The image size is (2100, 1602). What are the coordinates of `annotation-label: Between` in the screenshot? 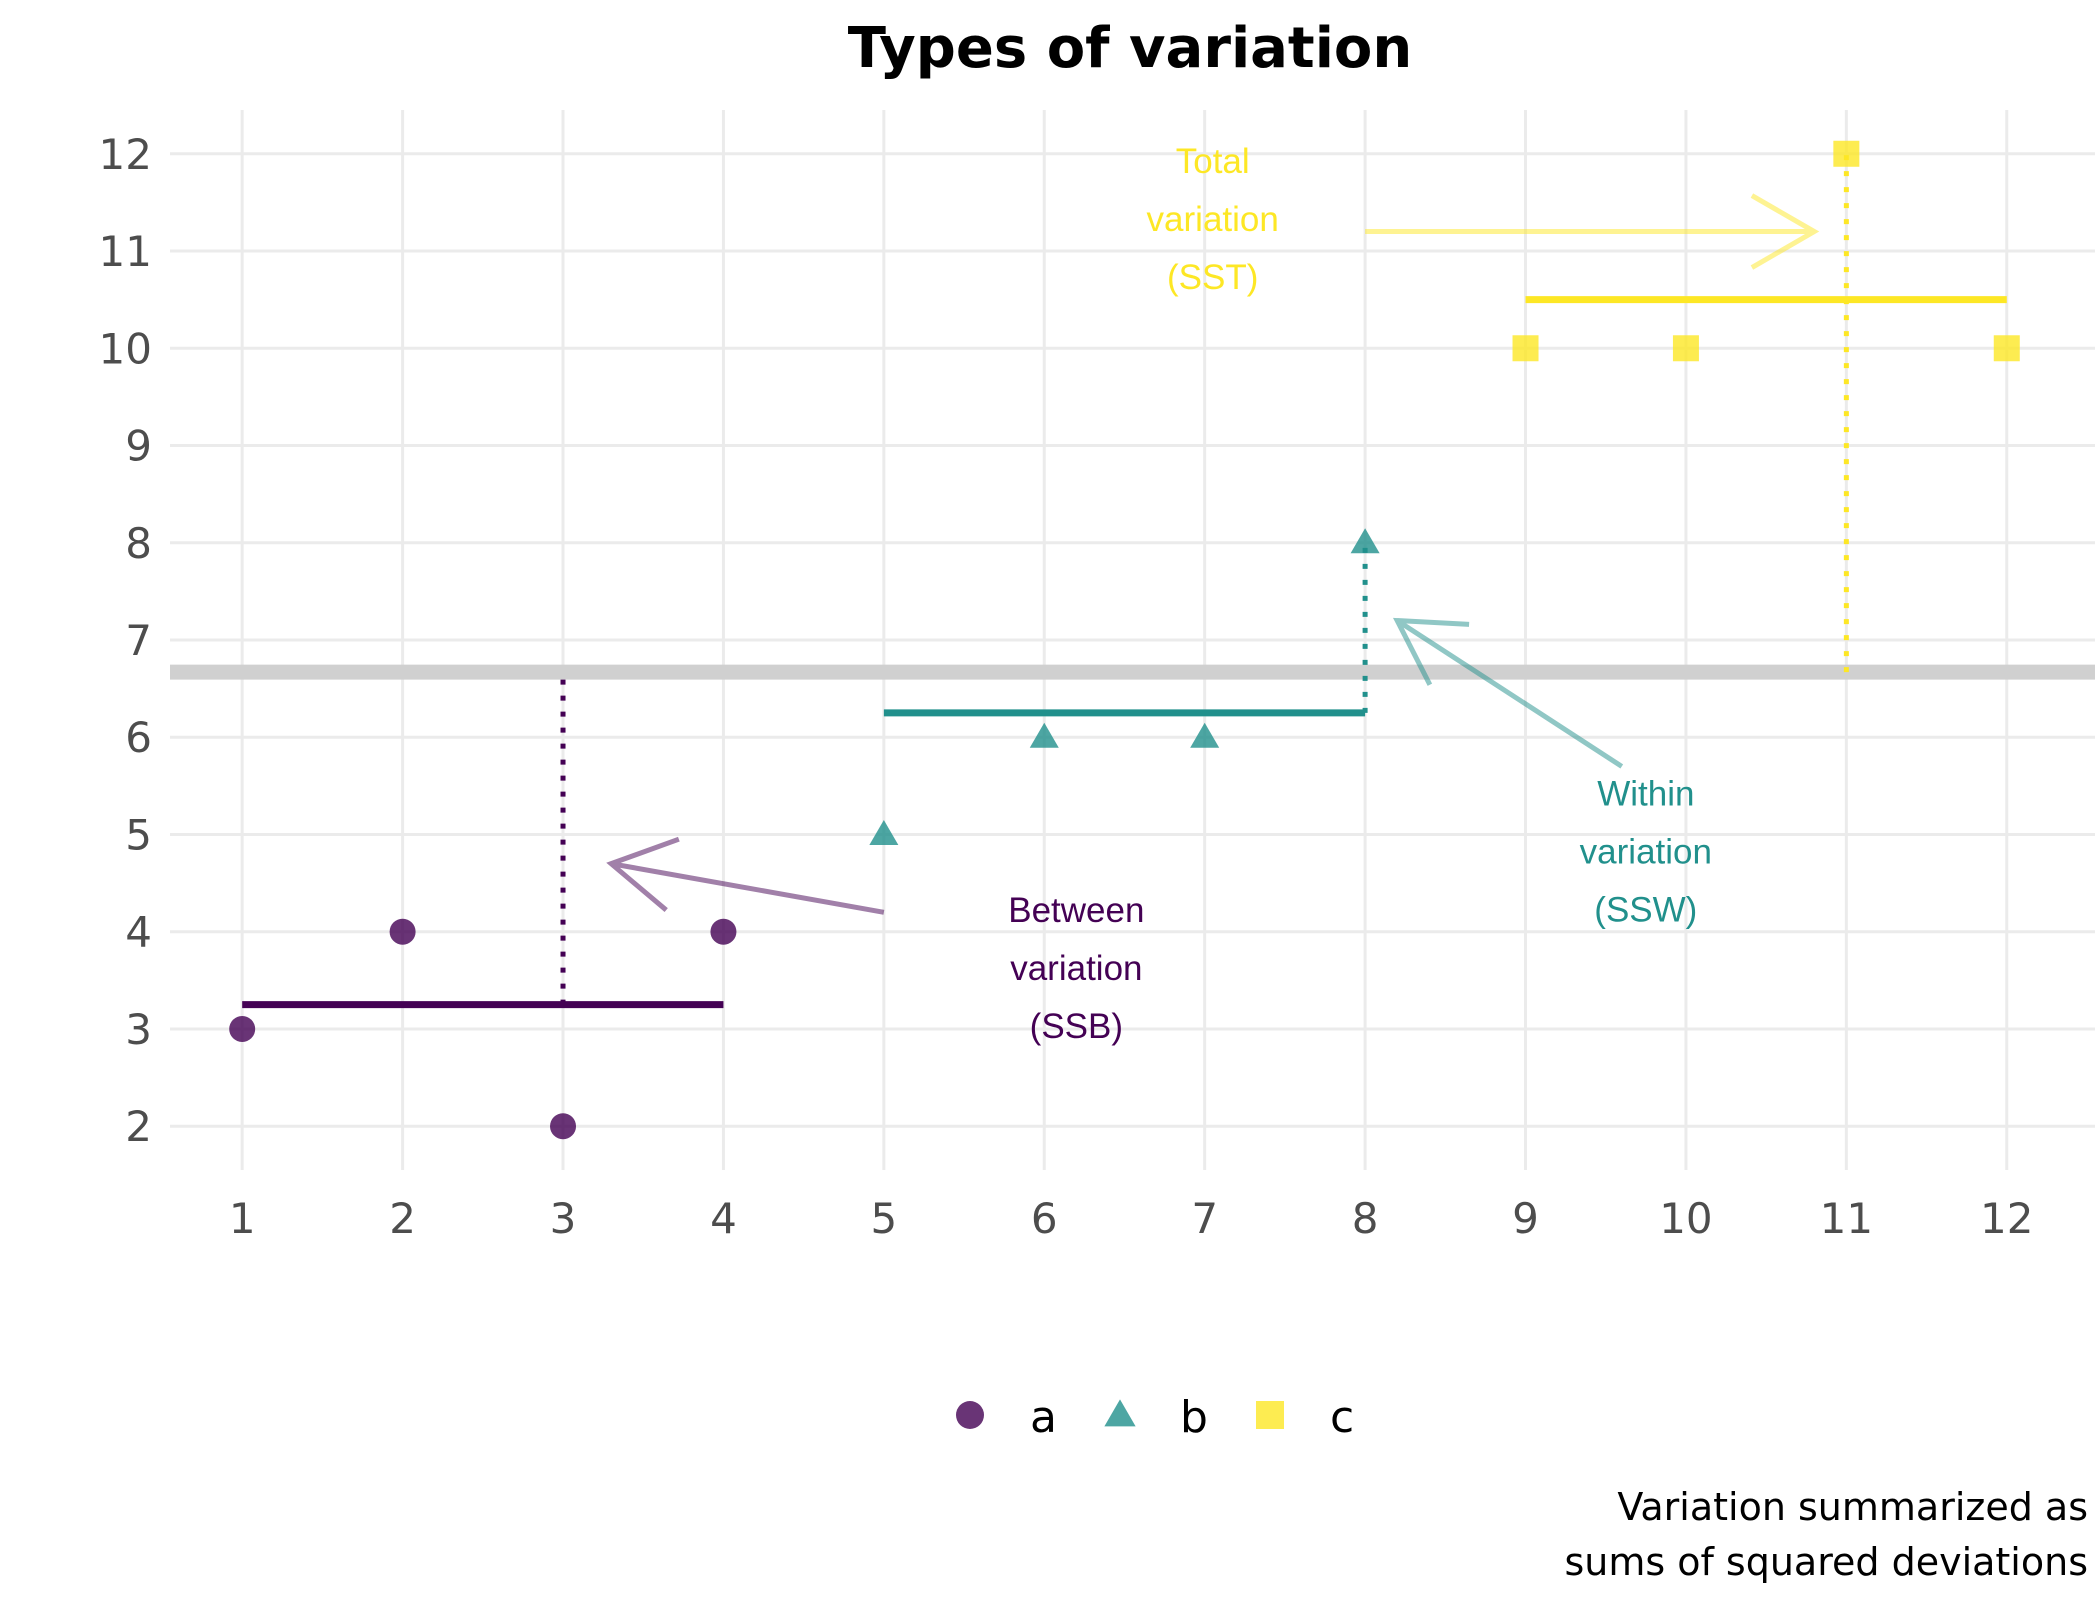 It's located at (1076, 910).